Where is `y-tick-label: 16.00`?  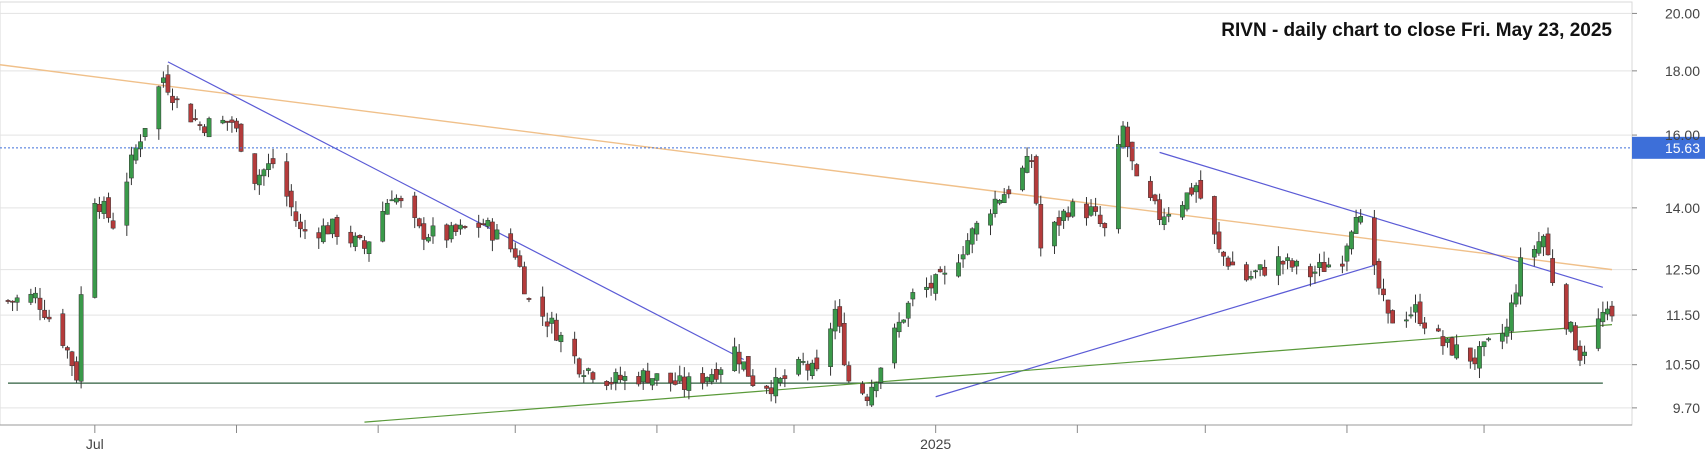
y-tick-label: 16.00 is located at coordinates (1682, 135).